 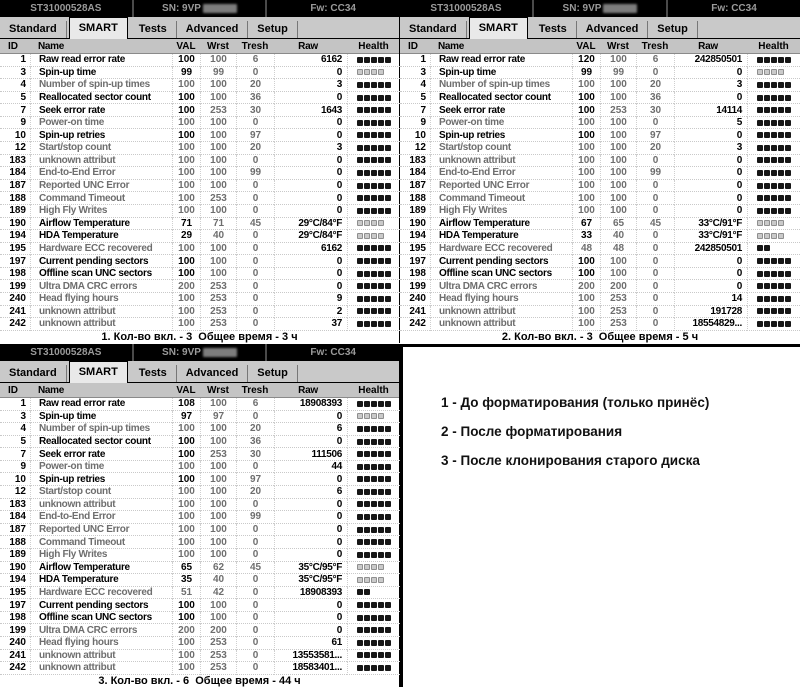 I want to click on smart-attribute-row: 12 Start/stop count 100 100 20 6, so click(x=200, y=492).